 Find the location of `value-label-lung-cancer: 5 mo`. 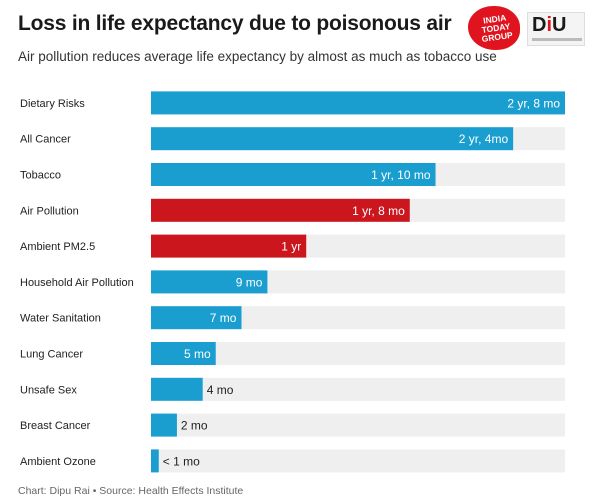

value-label-lung-cancer: 5 mo is located at coordinates (197, 354).